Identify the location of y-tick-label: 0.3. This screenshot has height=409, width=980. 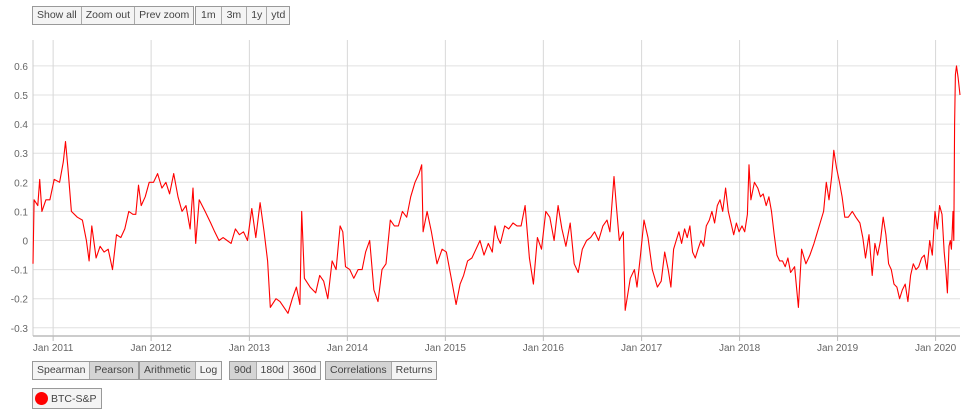
(21, 154).